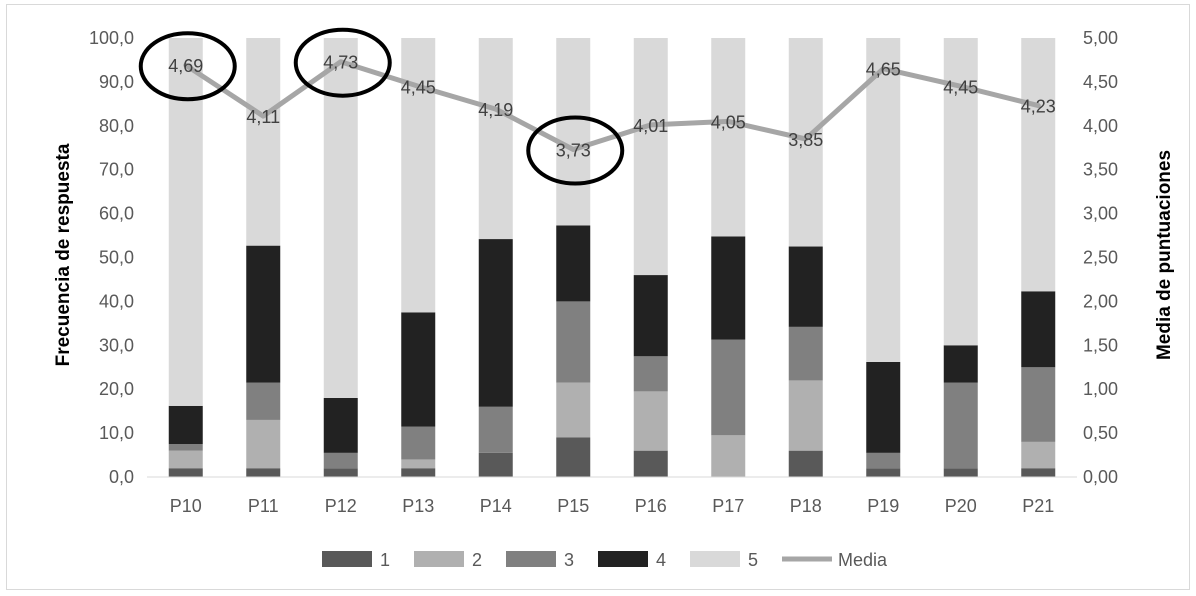 This screenshot has height=596, width=1196. Describe the element at coordinates (263, 117) in the screenshot. I see `media-data-label-P11: 4,11` at that location.